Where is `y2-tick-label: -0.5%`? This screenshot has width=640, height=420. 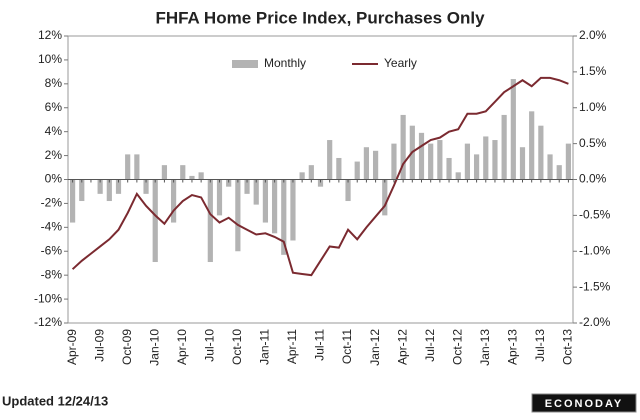
y2-tick-label: -0.5% is located at coordinates (595, 215).